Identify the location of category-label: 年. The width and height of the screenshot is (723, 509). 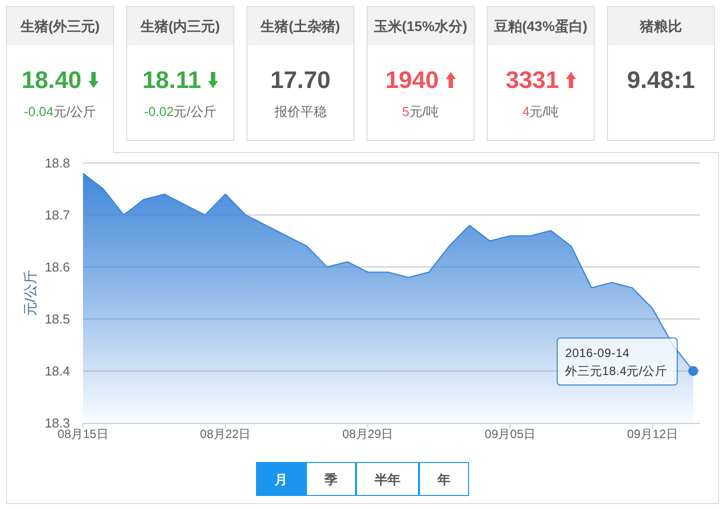
(443, 479).